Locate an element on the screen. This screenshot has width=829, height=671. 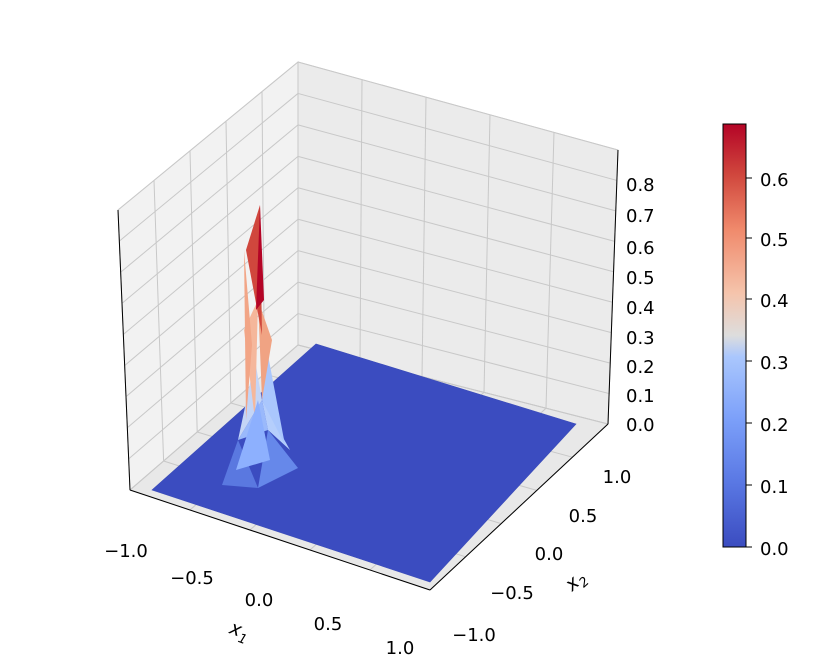
colorbar-tick-label: 0.3 is located at coordinates (774, 363).